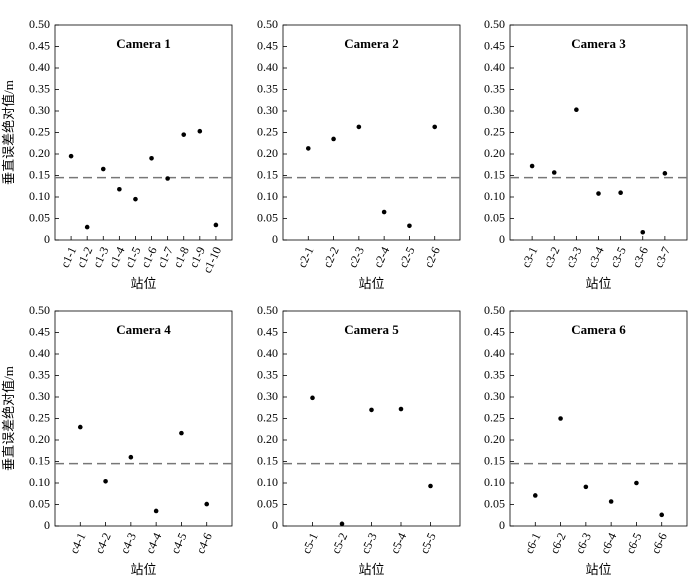  Describe the element at coordinates (128, 543) in the screenshot. I see `x-tick-label: c4-3` at that location.